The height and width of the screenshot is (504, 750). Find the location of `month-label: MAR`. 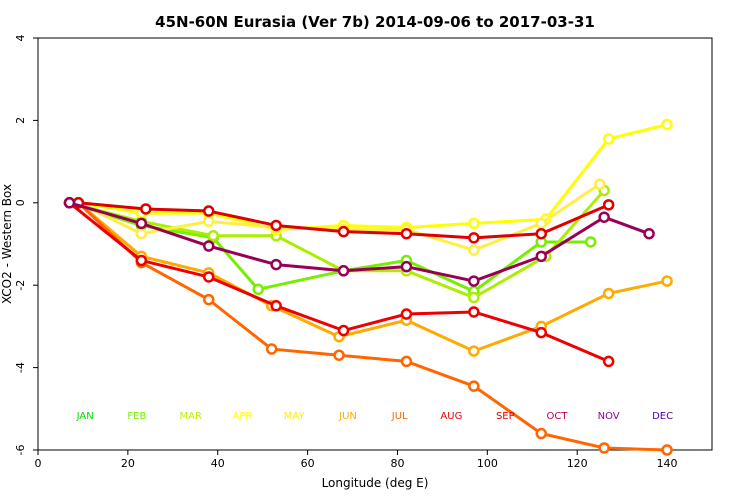

month-label: MAR is located at coordinates (191, 416).